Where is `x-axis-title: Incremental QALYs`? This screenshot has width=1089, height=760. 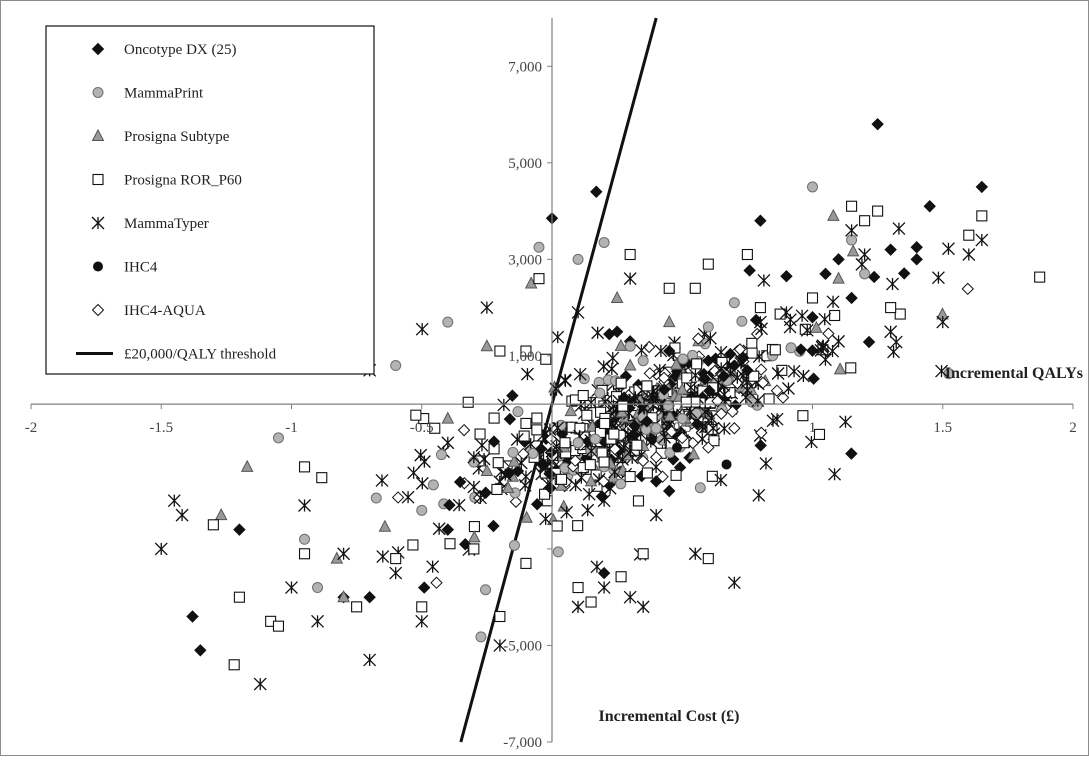 x-axis-title: Incremental QALYs is located at coordinates (1014, 373).